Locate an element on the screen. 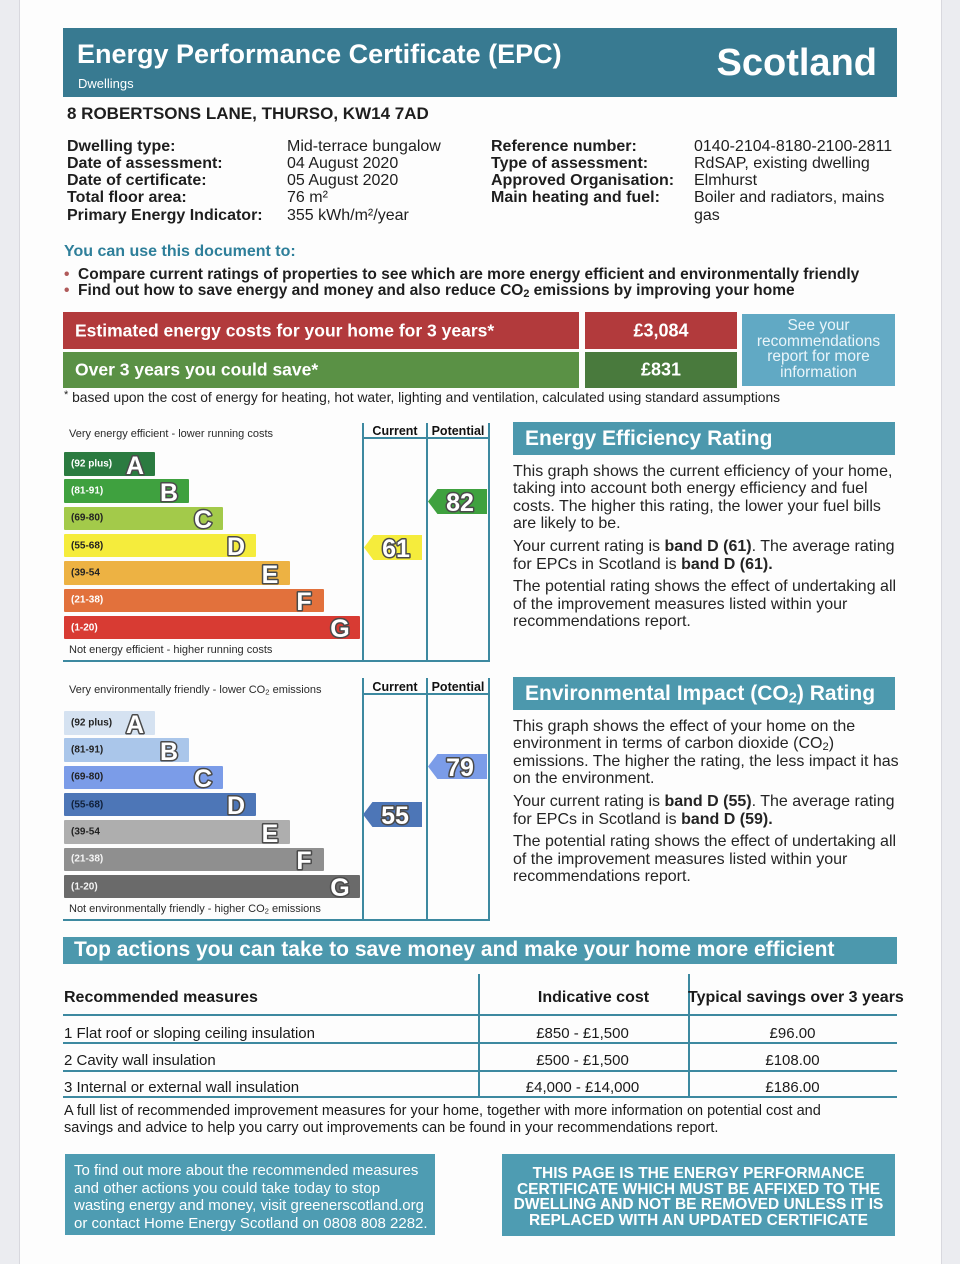 The image size is (960, 1264). svg-text: 55 is located at coordinates (395, 816).